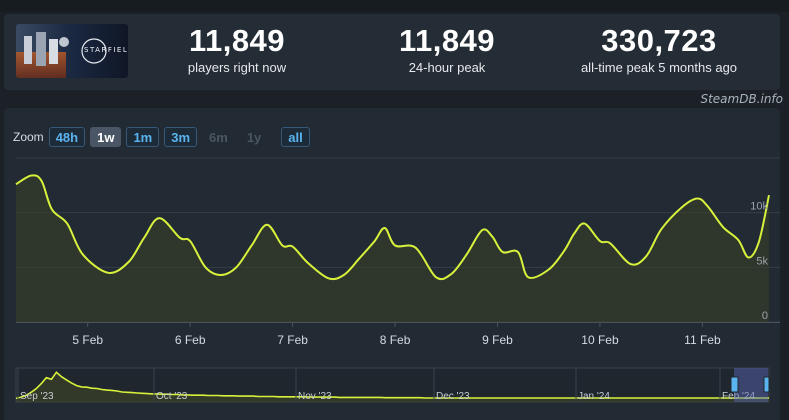 The image size is (789, 420). I want to click on y-tick-label: 10k, so click(759, 207).